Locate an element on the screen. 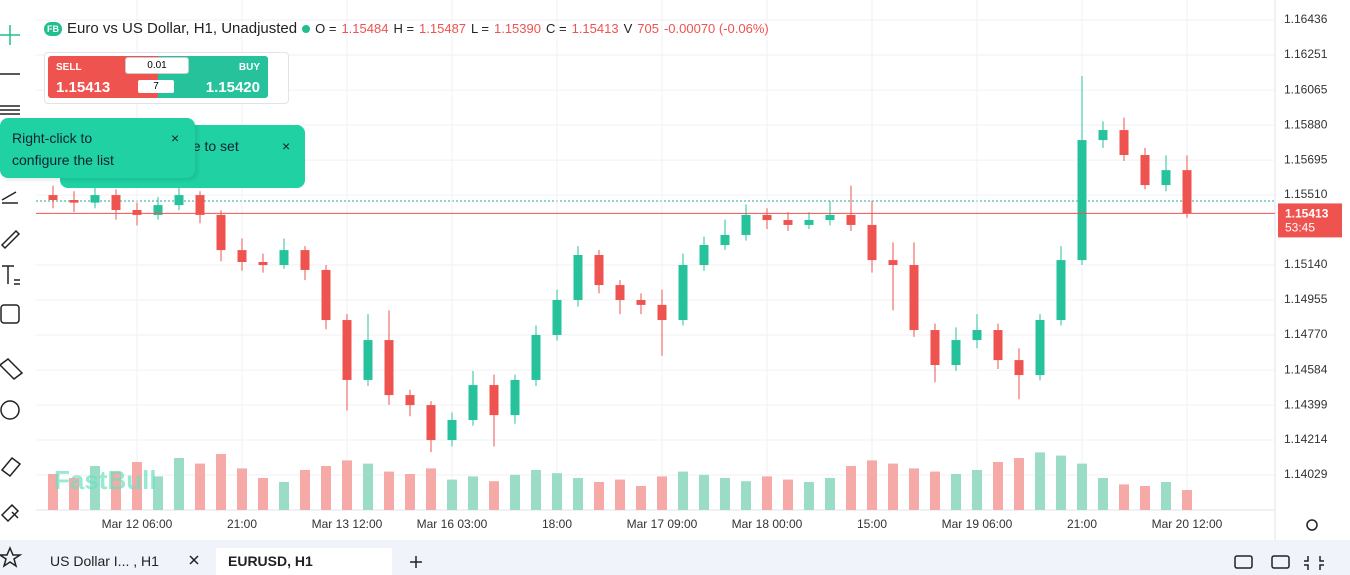  y-tick-label: 1.14029 is located at coordinates (1306, 474).